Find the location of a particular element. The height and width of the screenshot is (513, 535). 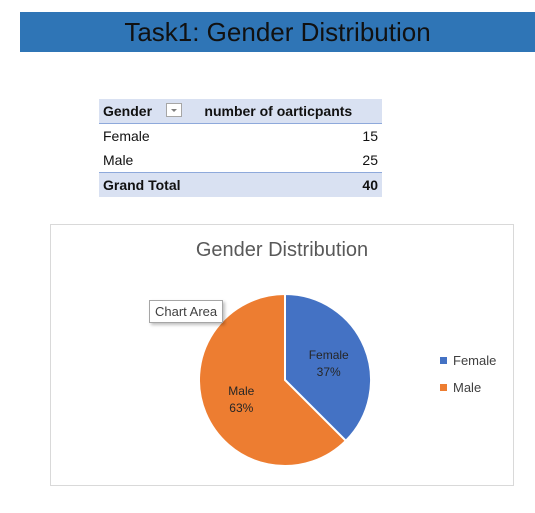

table-row: Male 25 is located at coordinates (240, 160).